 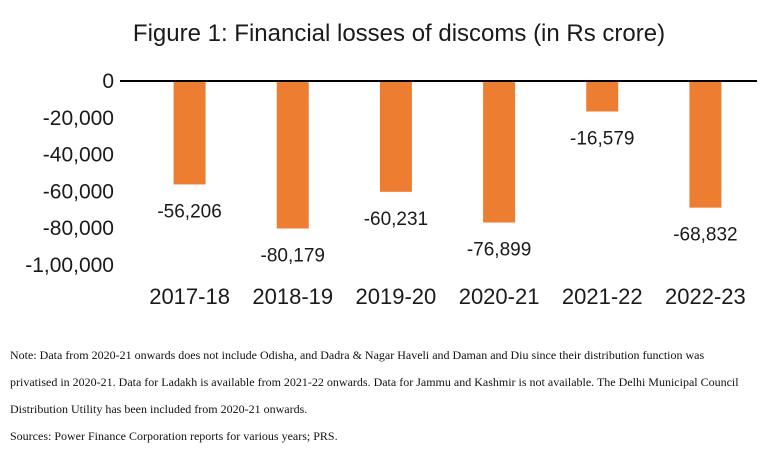 What do you see at coordinates (499, 296) in the screenshot?
I see `x-tick-label: 2020-21` at bounding box center [499, 296].